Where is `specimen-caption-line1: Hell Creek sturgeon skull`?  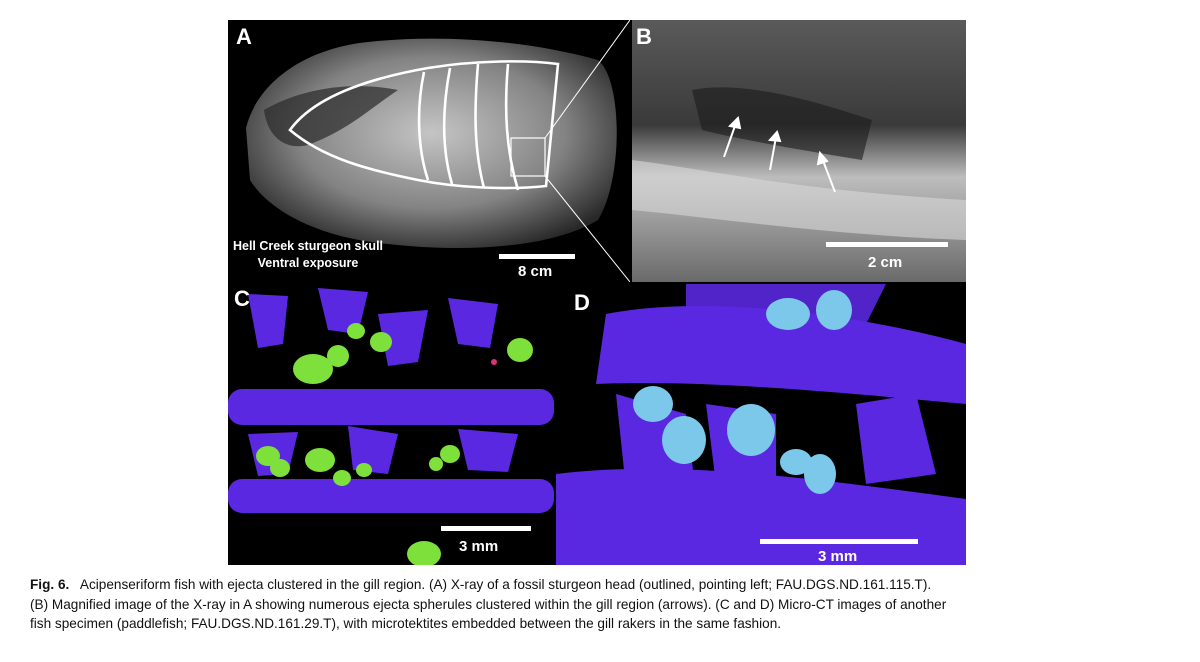 specimen-caption-line1: Hell Creek sturgeon skull is located at coordinates (308, 246).